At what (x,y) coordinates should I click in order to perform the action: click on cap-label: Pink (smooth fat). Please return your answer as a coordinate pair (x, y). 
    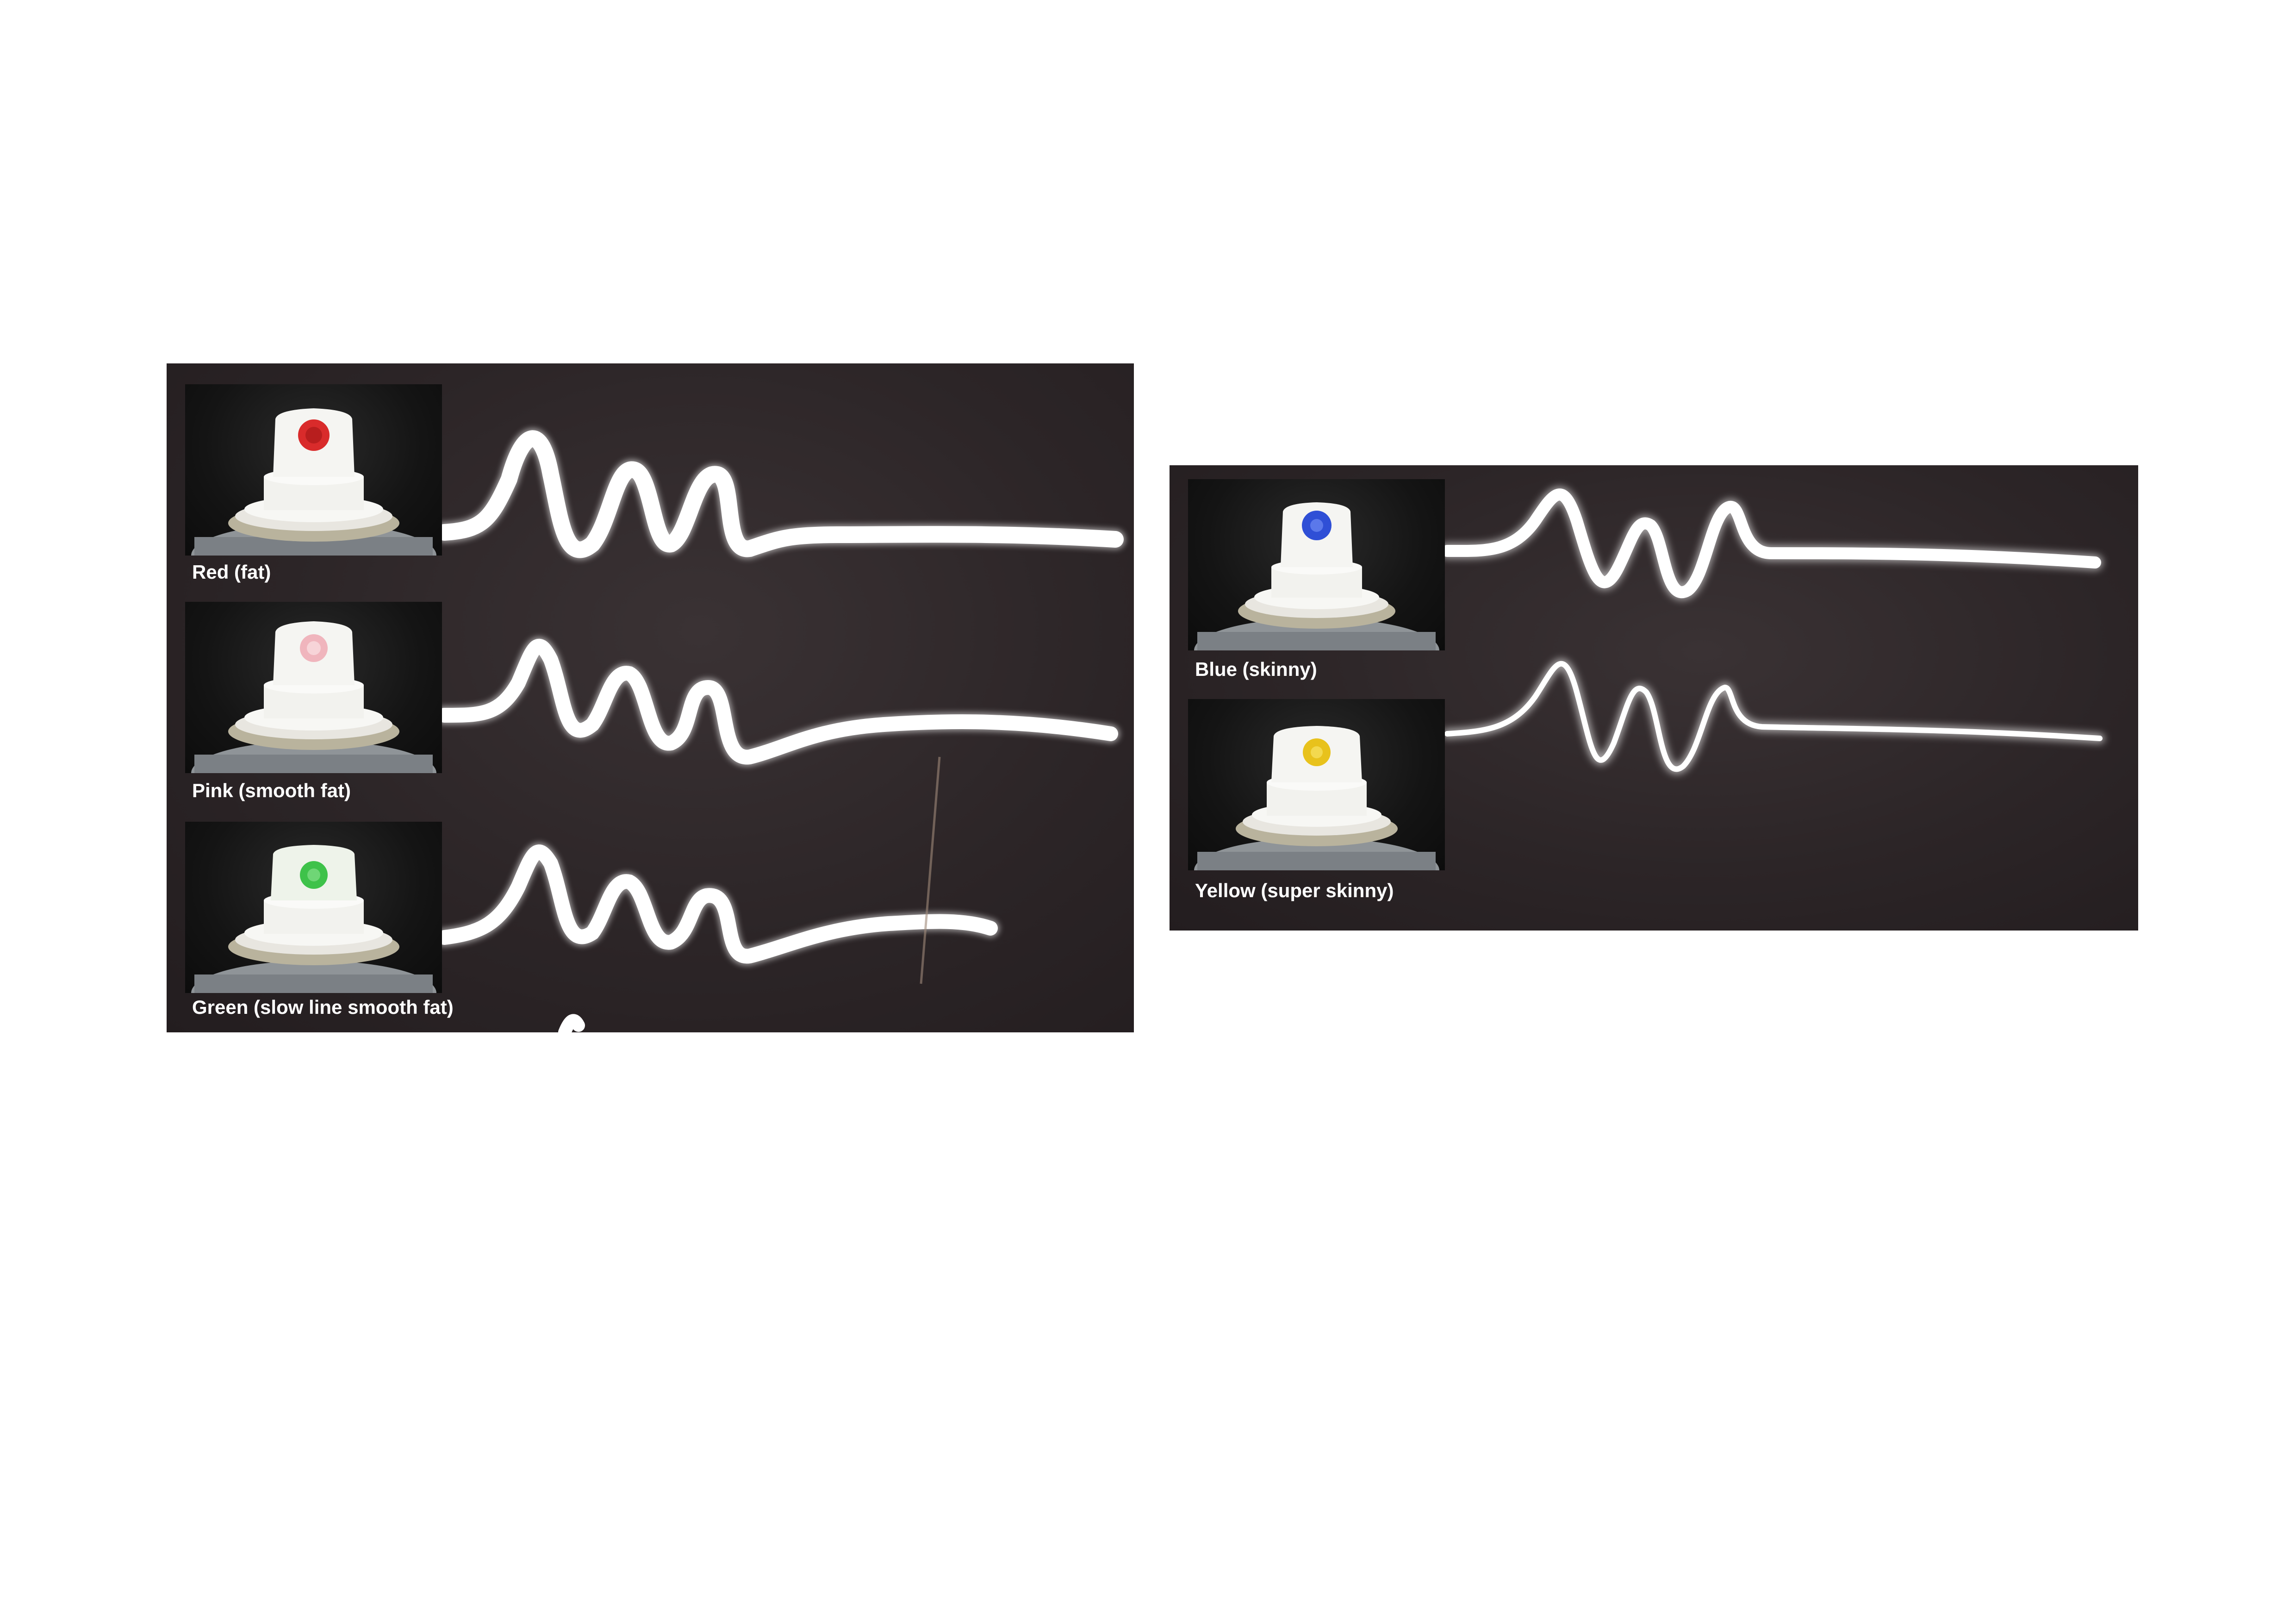
    Looking at the image, I should click on (271, 790).